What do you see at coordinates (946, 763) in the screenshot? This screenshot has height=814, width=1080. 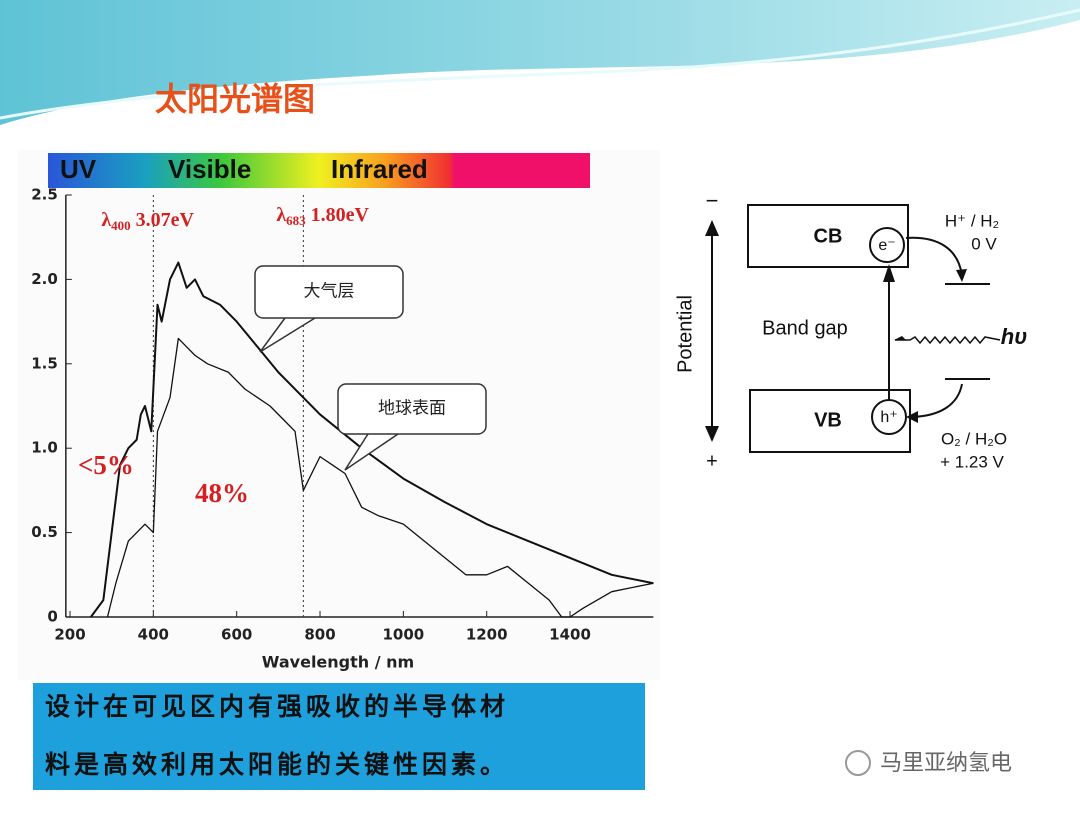 I see `watermark: 马里亚纳氢电` at bounding box center [946, 763].